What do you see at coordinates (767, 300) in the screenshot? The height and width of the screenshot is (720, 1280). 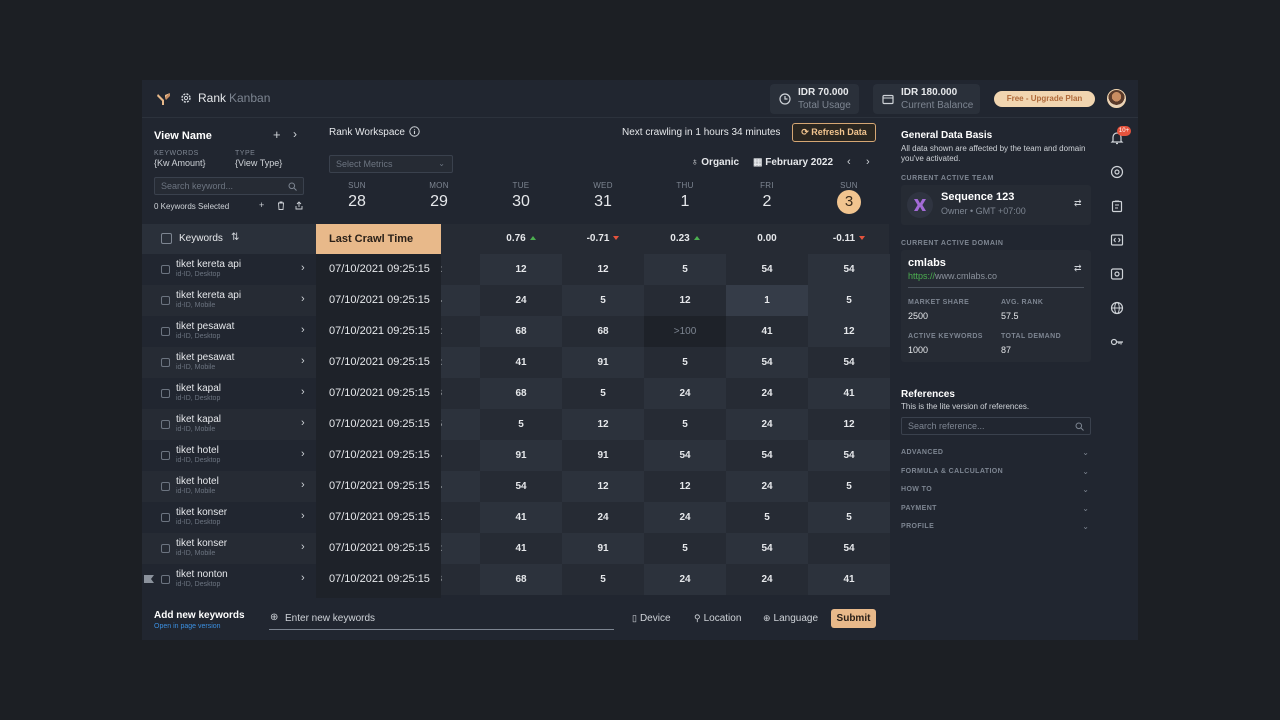 I see `rank-cell: 1` at bounding box center [767, 300].